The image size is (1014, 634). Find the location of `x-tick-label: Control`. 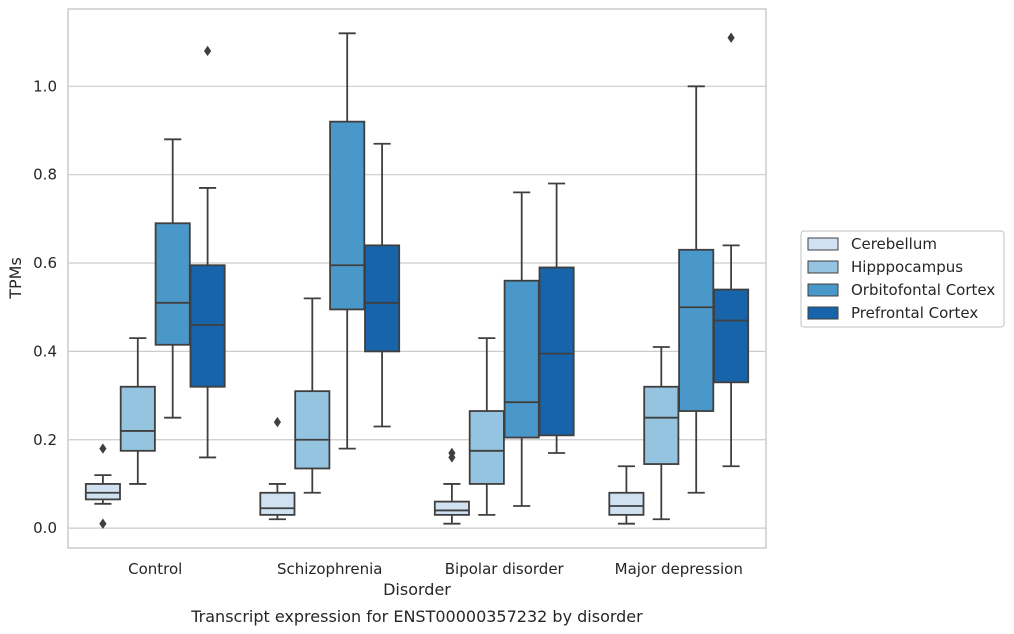

x-tick-label: Control is located at coordinates (155, 569).